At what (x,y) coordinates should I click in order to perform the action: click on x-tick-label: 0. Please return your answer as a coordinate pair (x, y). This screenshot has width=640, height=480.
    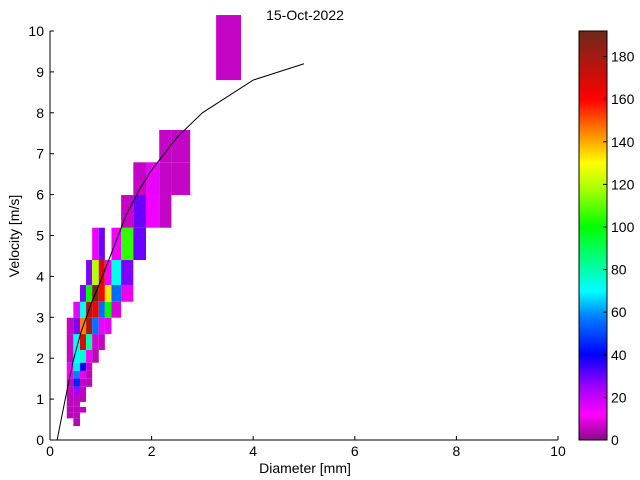
    Looking at the image, I should click on (50, 451).